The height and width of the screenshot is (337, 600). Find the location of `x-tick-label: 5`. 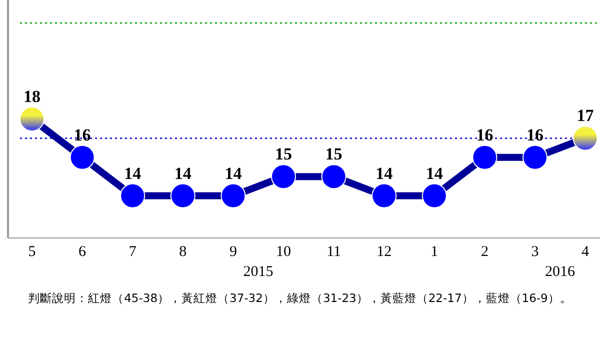

x-tick-label: 5 is located at coordinates (32, 252).